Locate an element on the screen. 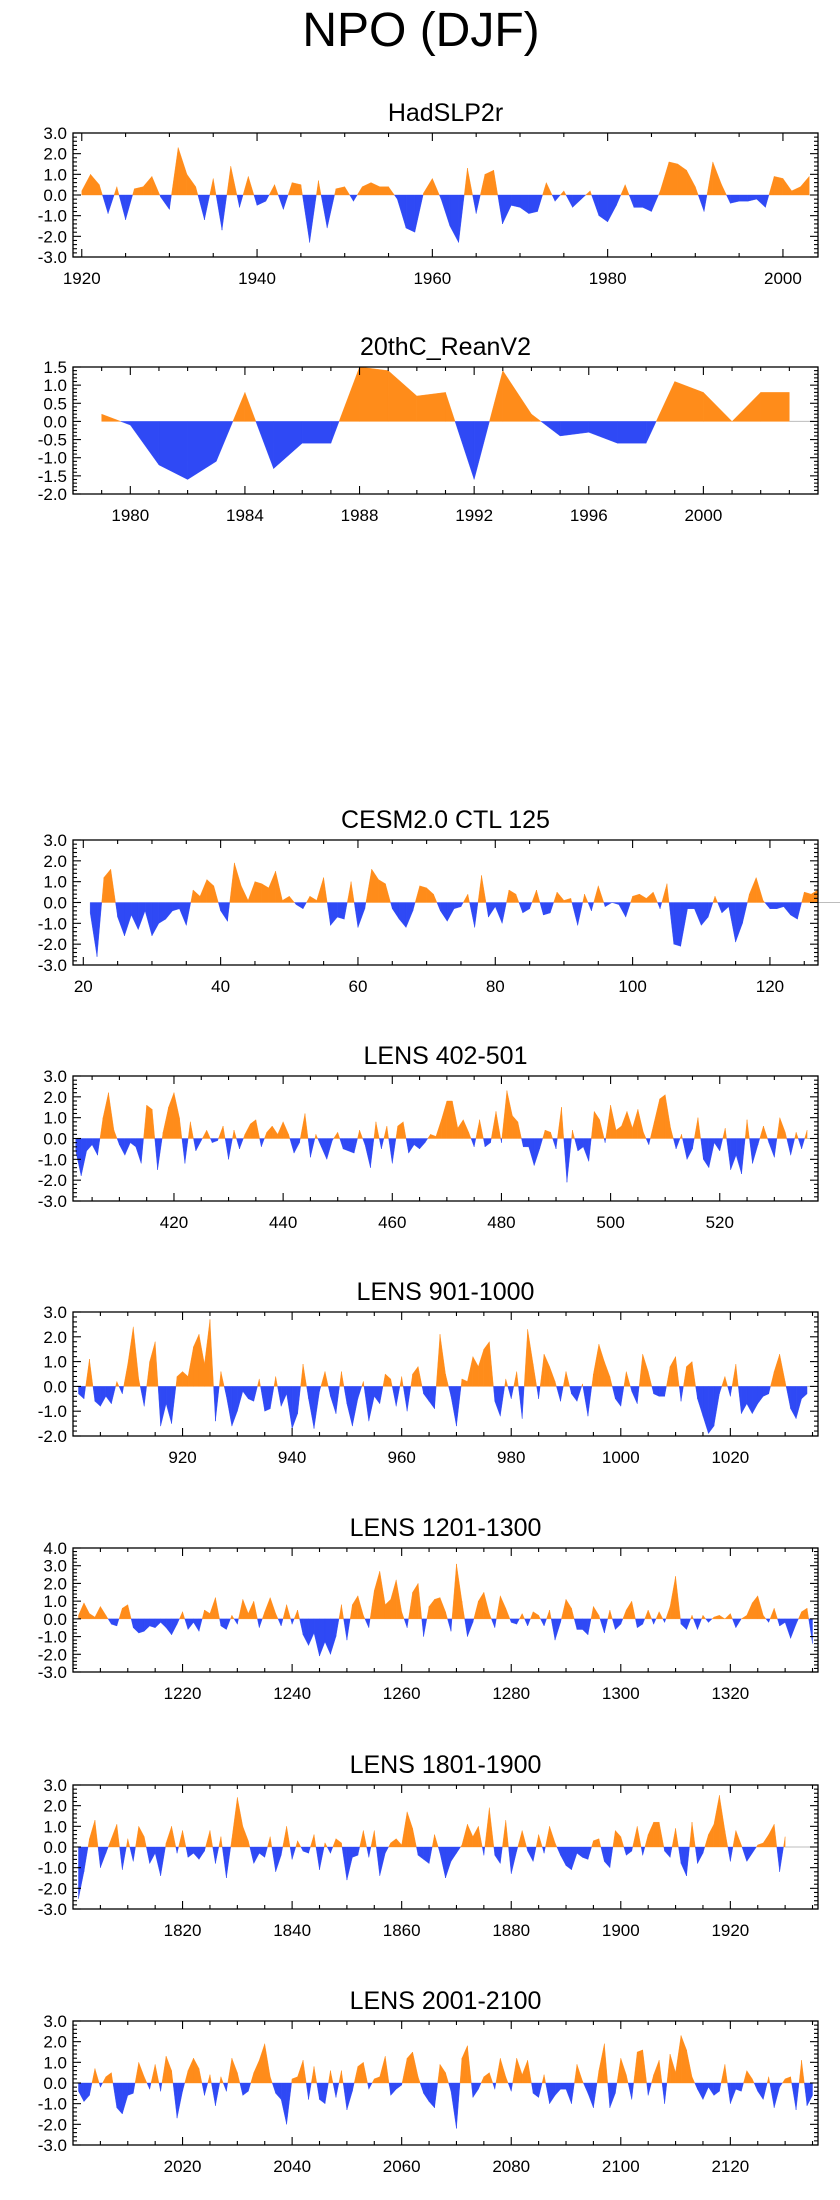 Image resolution: width=840 pixels, height=2200 pixels. x-tick-label: 1840 is located at coordinates (292, 1930).